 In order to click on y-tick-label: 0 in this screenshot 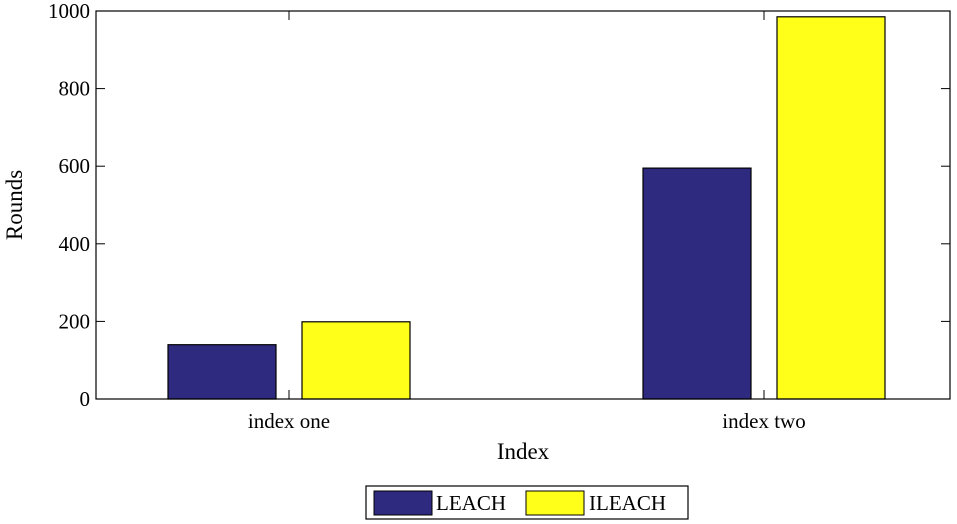, I will do `click(85, 399)`.